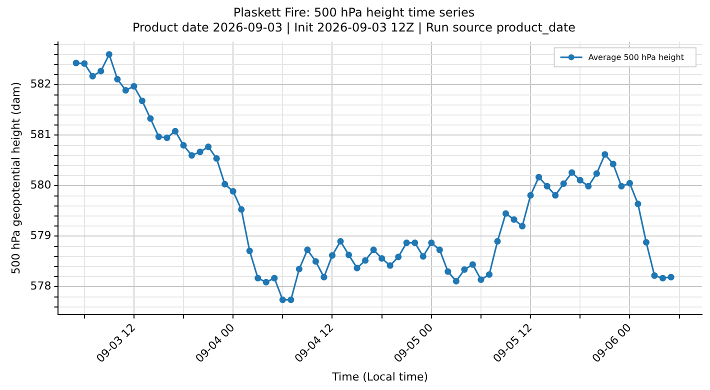 This screenshot has width=710, height=390. What do you see at coordinates (41, 84) in the screenshot?
I see `y-tick-label: 582` at bounding box center [41, 84].